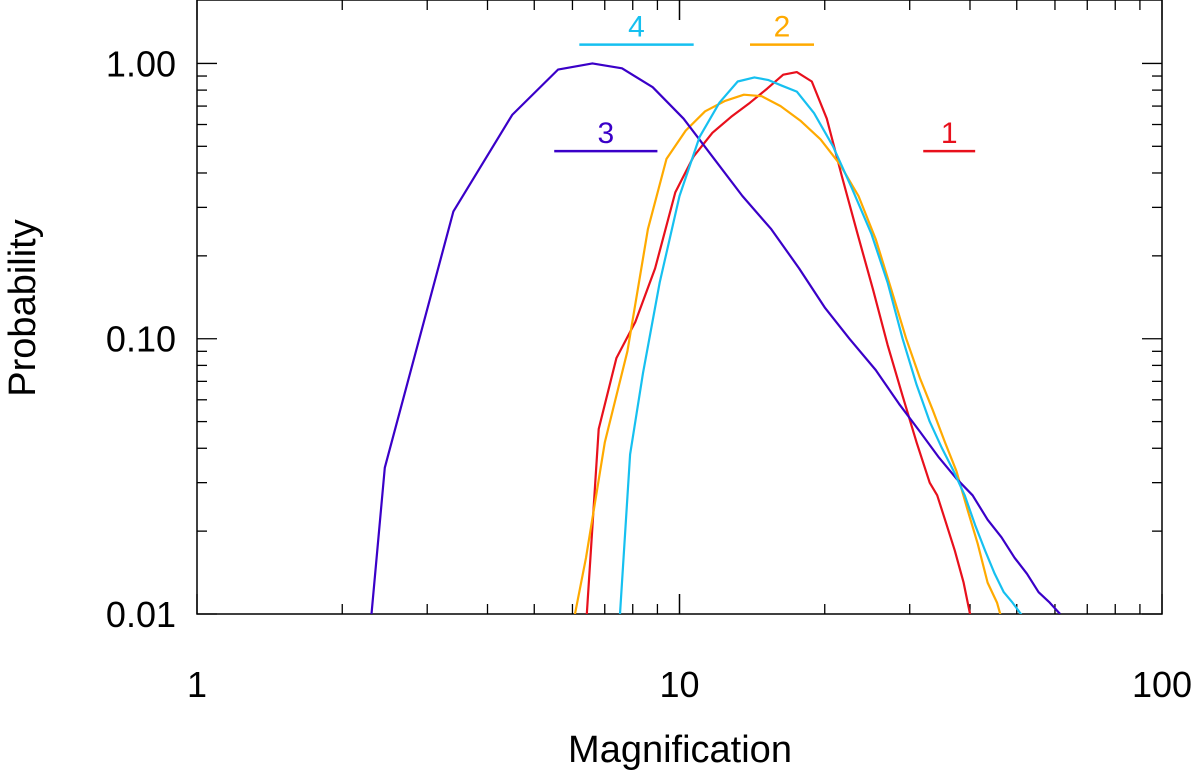 The height and width of the screenshot is (781, 1200). I want to click on series-label-1: 1, so click(949, 133).